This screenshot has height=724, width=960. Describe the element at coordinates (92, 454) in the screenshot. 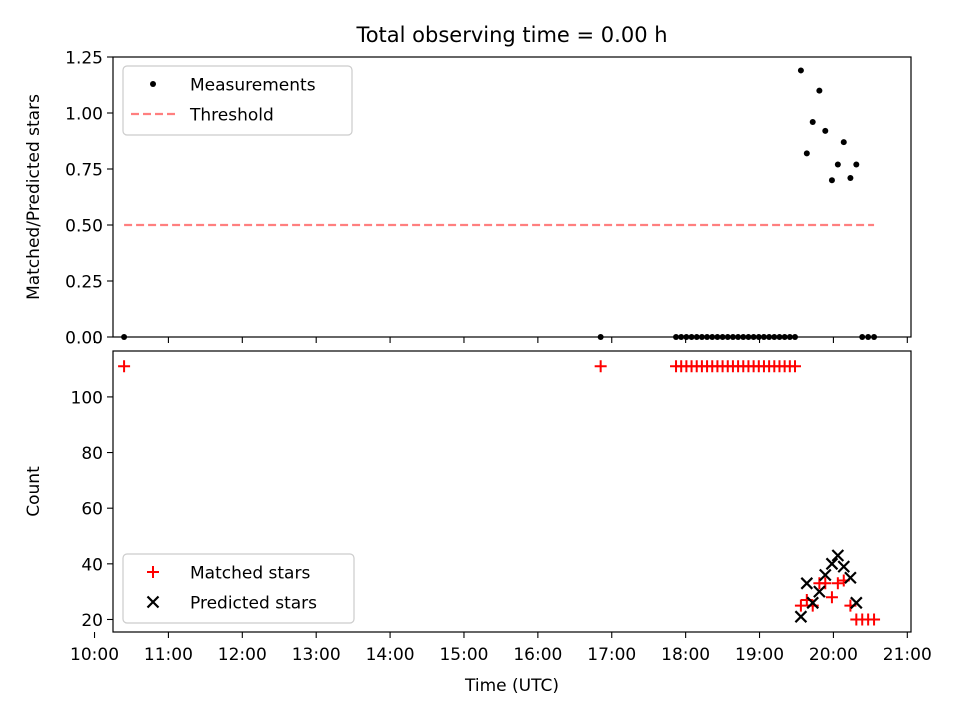

I see `y-tick-label: 80` at that location.